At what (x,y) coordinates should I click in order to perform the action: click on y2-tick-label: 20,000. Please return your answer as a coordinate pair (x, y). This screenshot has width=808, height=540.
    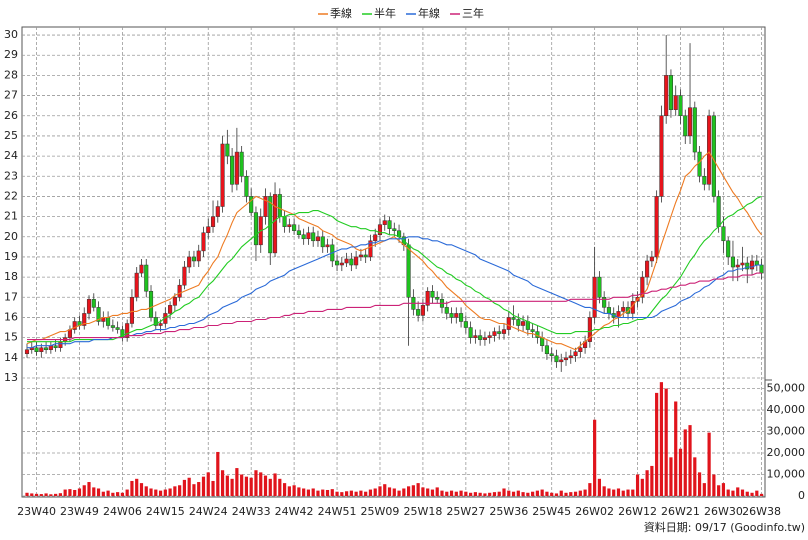
    Looking at the image, I should click on (786, 452).